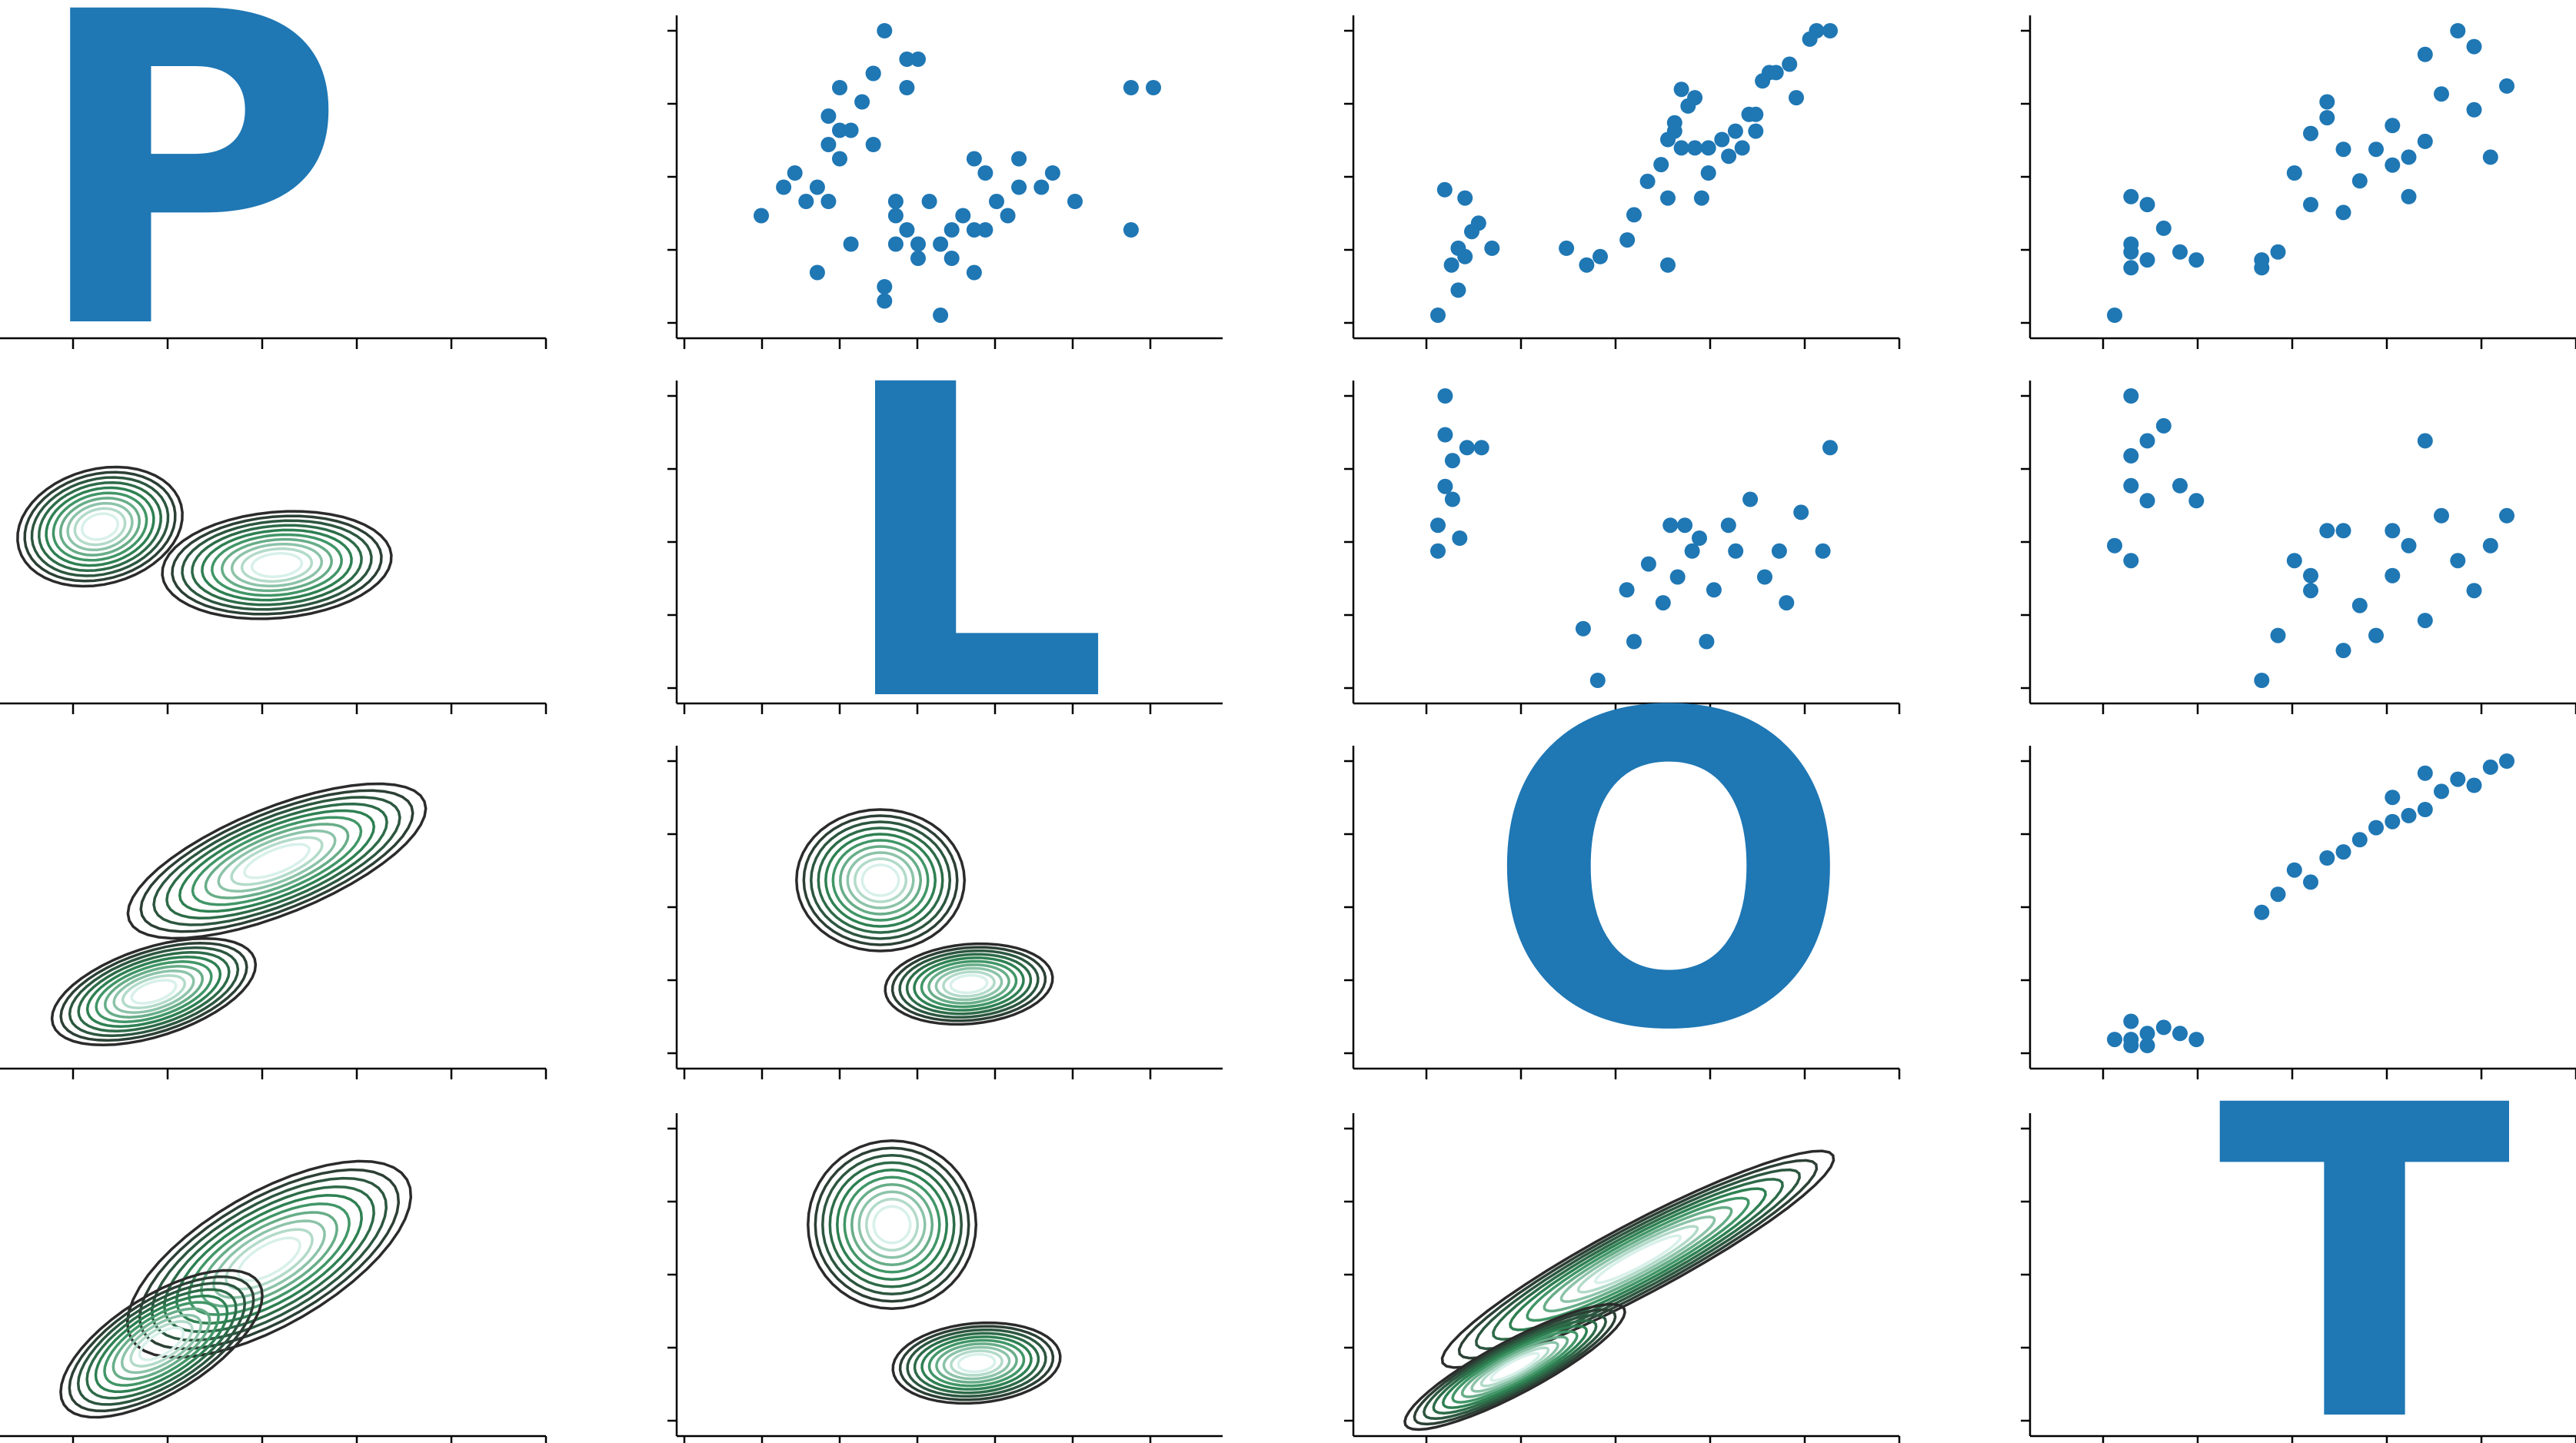 This screenshot has width=2576, height=1443. I want to click on axes-r1-c3, so click(2298, 548).